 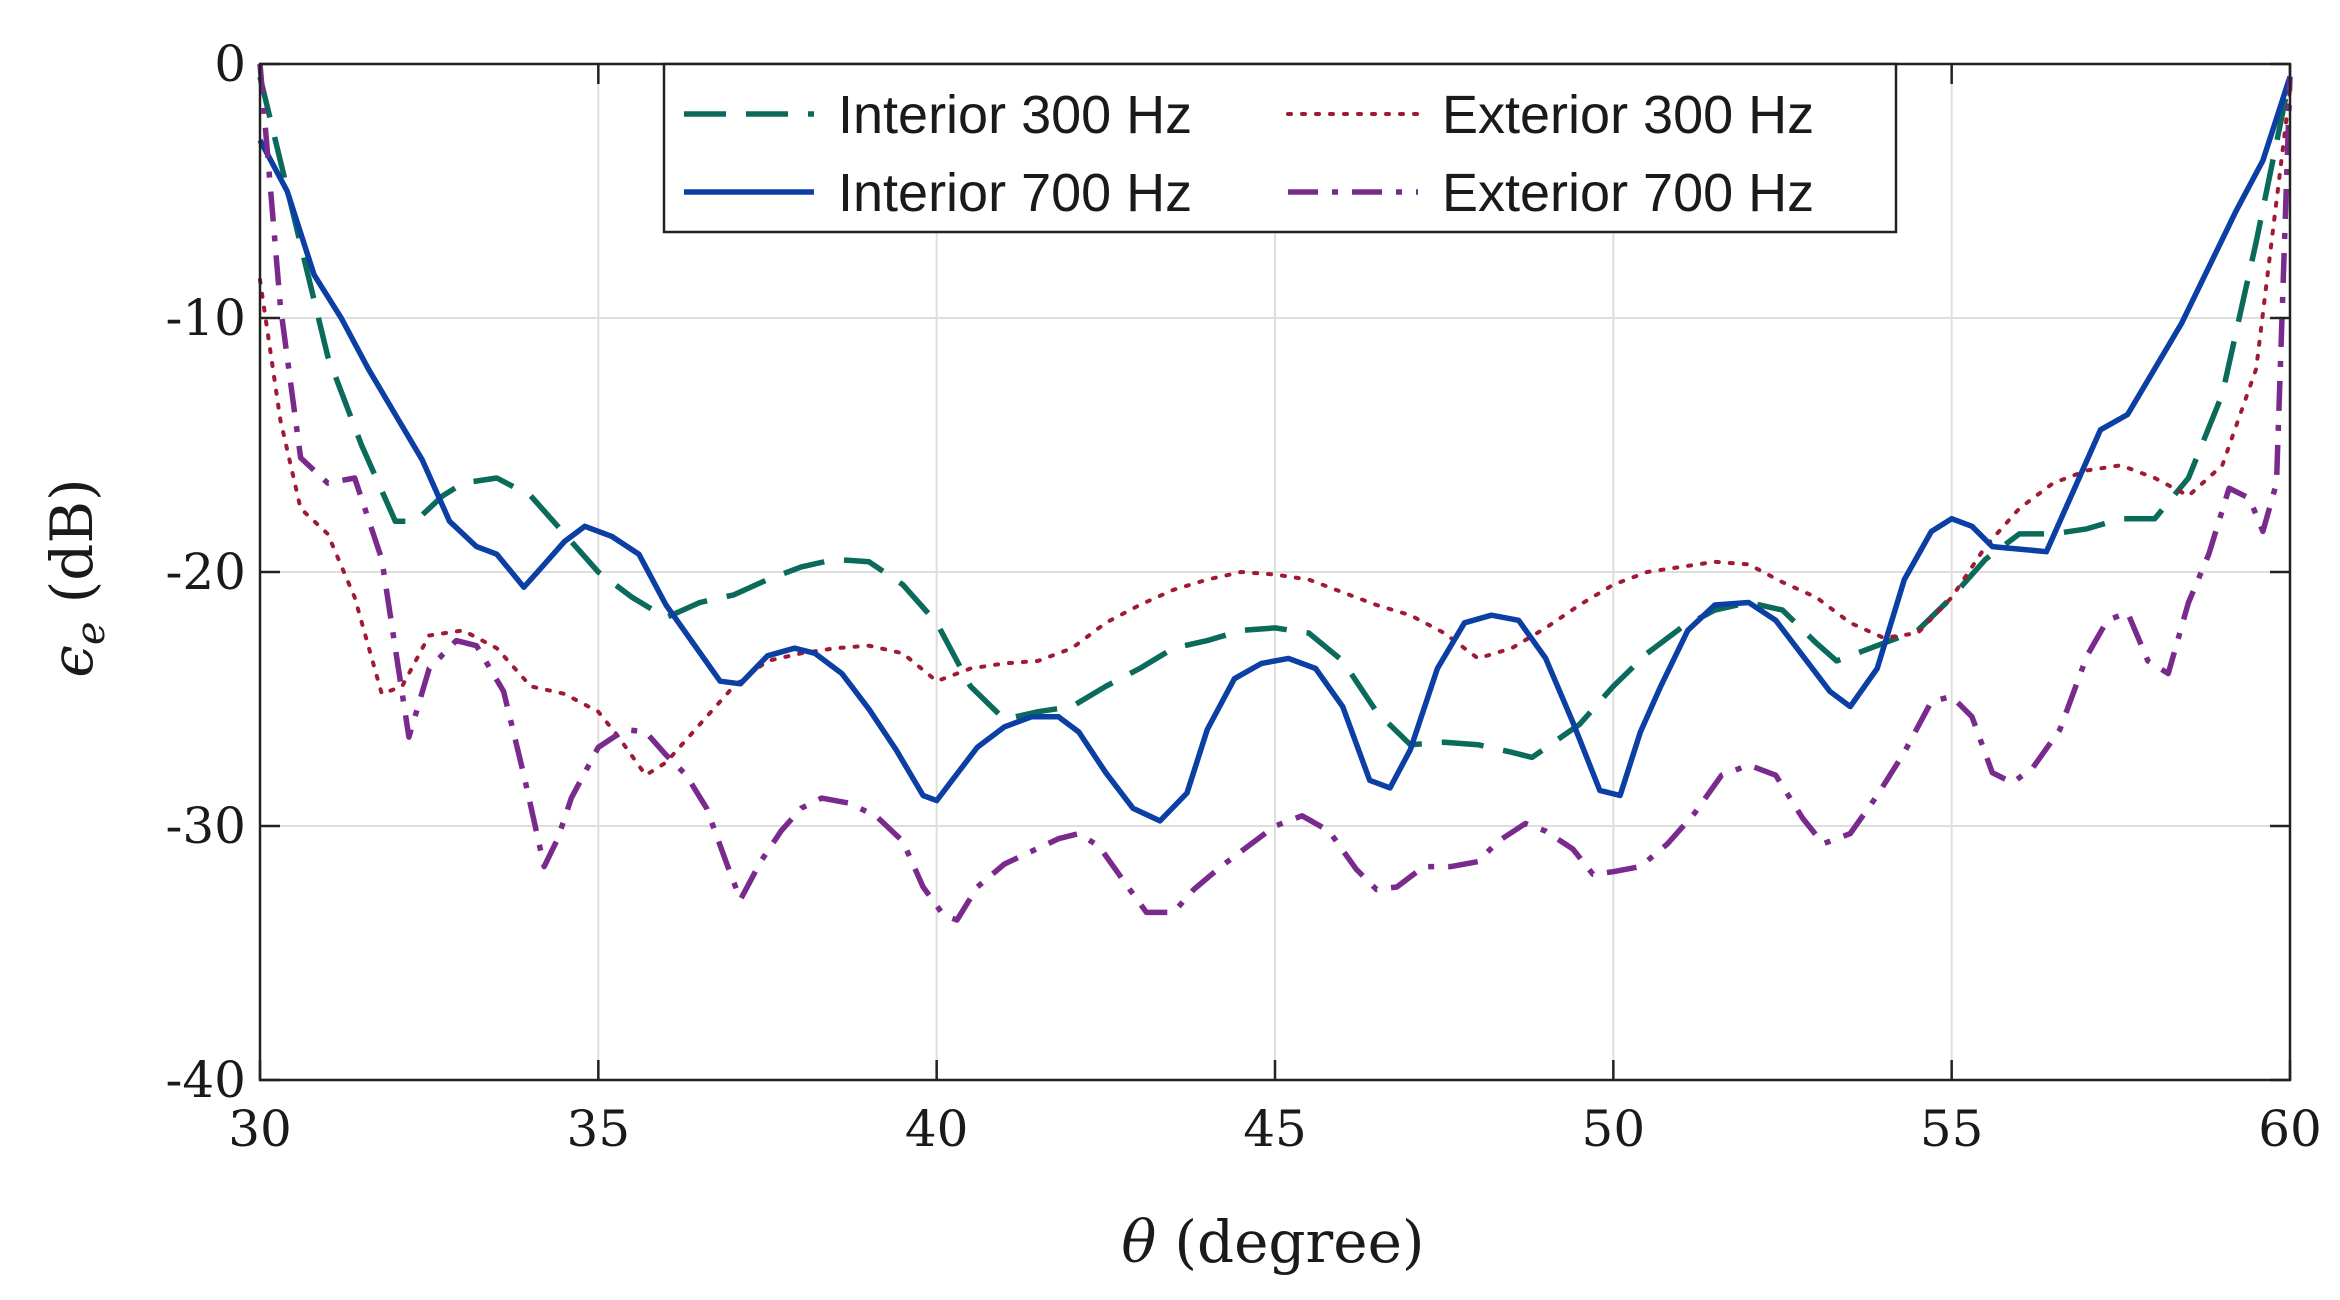 I want to click on x-tick-label: 55, so click(x=1952, y=1129).